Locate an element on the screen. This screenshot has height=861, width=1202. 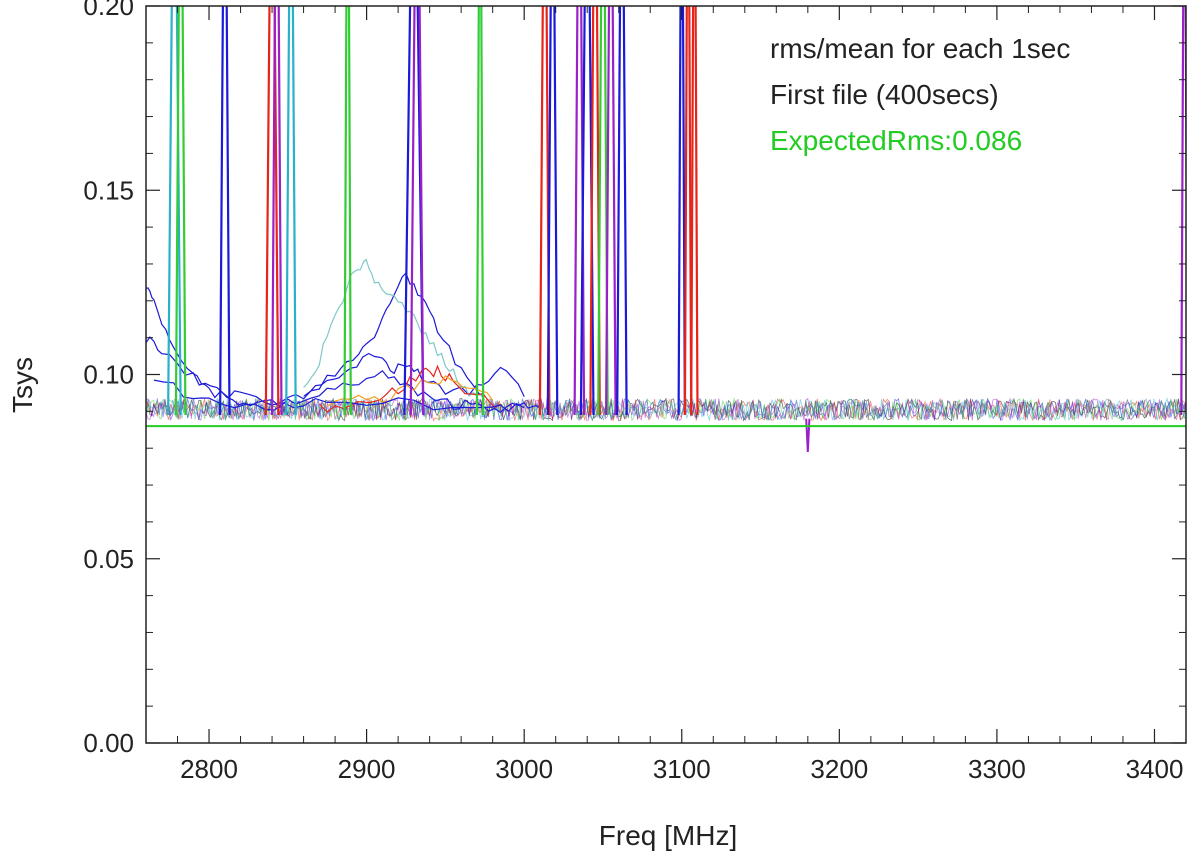
x-tick-label: 2800 is located at coordinates (209, 769).